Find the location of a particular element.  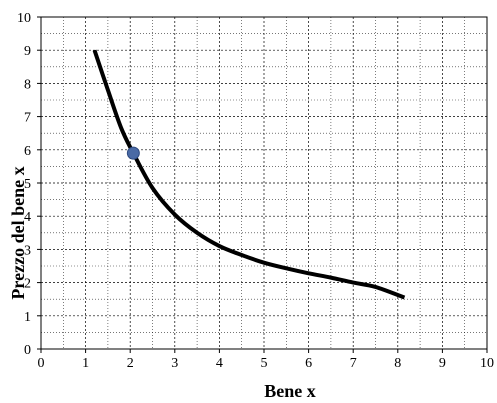

x-tick-label: 4 is located at coordinates (219, 363).